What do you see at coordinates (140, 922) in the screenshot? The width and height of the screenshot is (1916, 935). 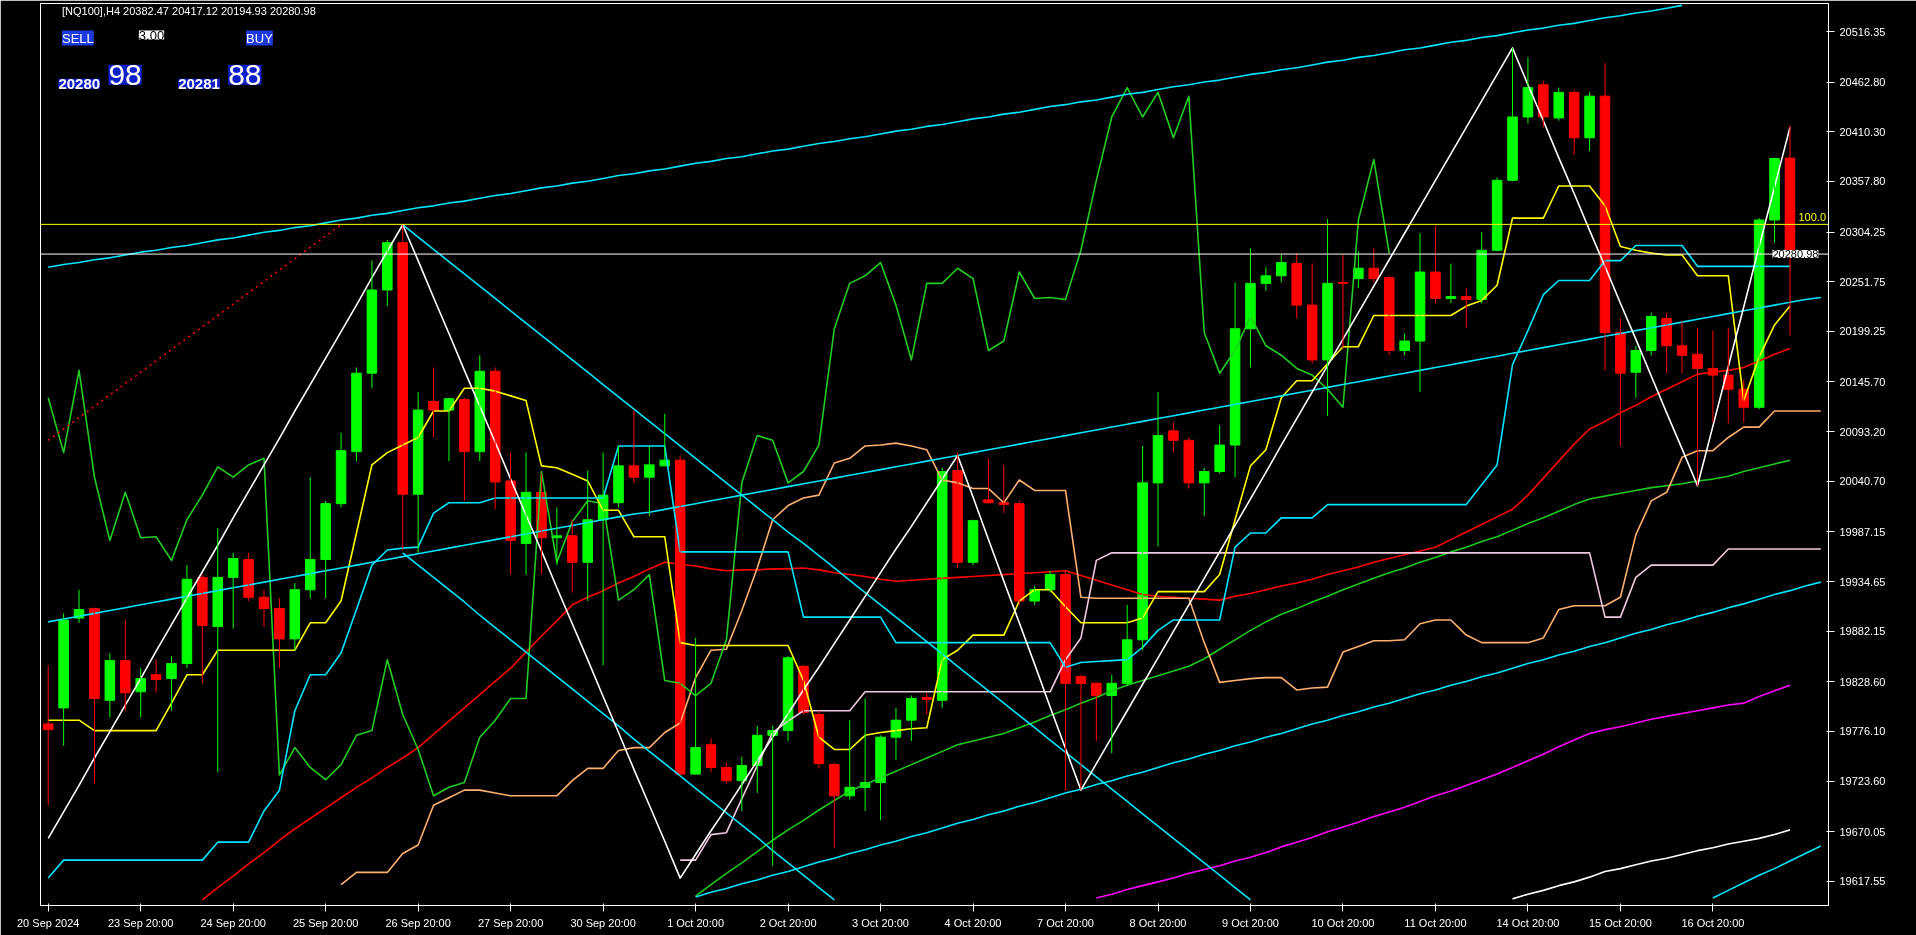 I see `x-tick-label: 23 Sep 20:00` at bounding box center [140, 922].